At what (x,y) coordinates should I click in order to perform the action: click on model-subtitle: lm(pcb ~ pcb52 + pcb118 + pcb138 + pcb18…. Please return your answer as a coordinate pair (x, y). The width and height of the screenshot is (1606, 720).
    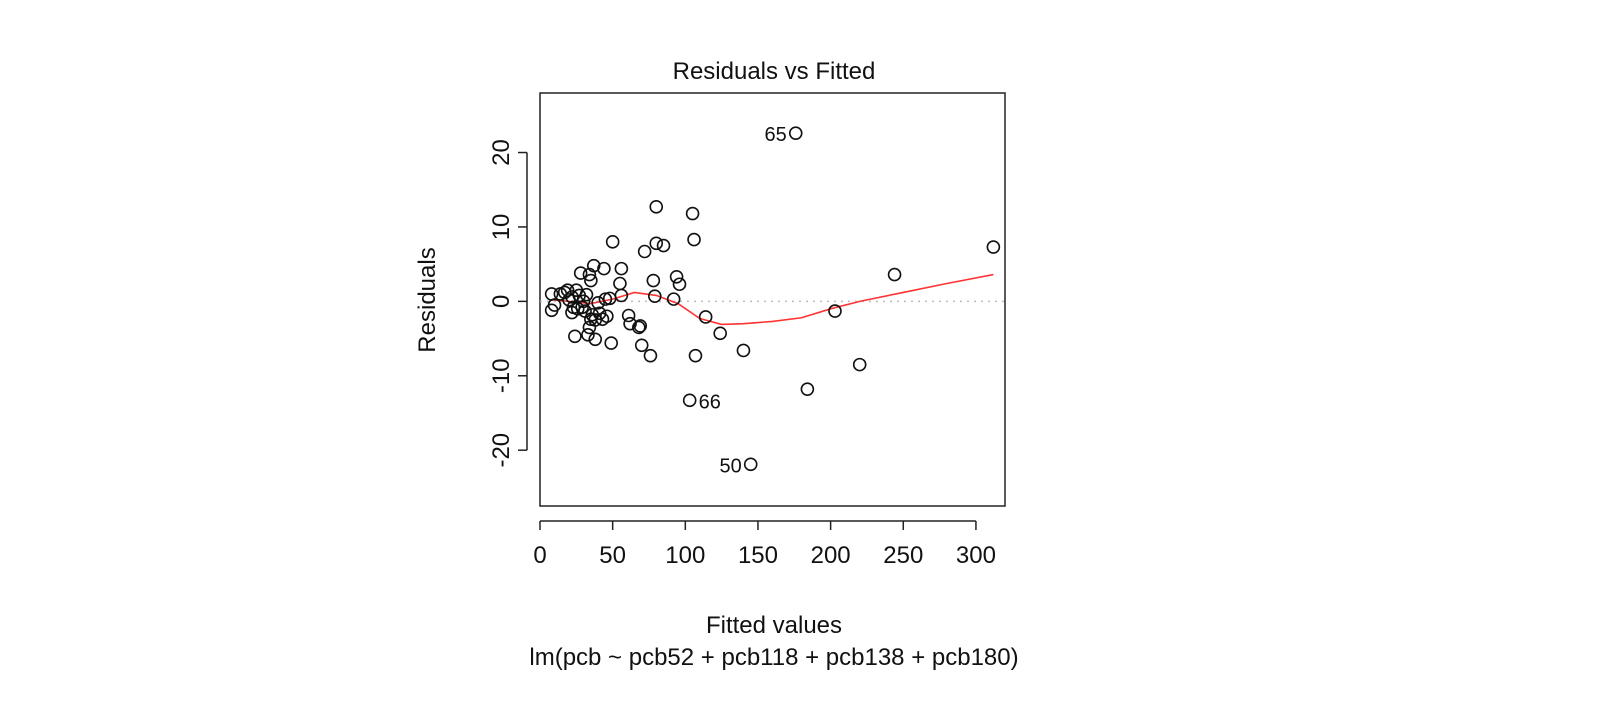
    Looking at the image, I should click on (773, 657).